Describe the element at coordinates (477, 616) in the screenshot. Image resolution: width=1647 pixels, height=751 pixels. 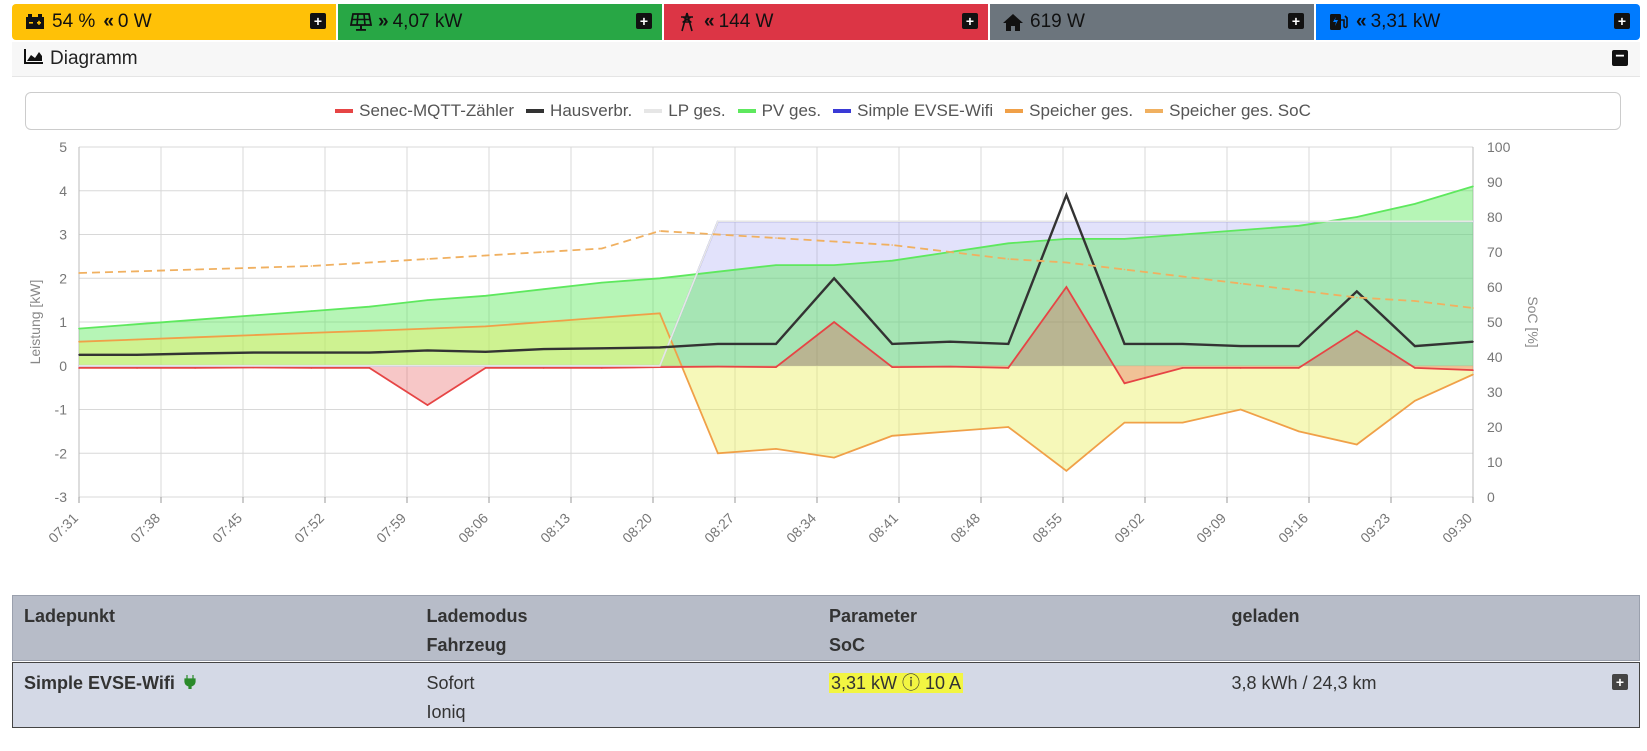
I see `header-lademodus: Lademodus` at that location.